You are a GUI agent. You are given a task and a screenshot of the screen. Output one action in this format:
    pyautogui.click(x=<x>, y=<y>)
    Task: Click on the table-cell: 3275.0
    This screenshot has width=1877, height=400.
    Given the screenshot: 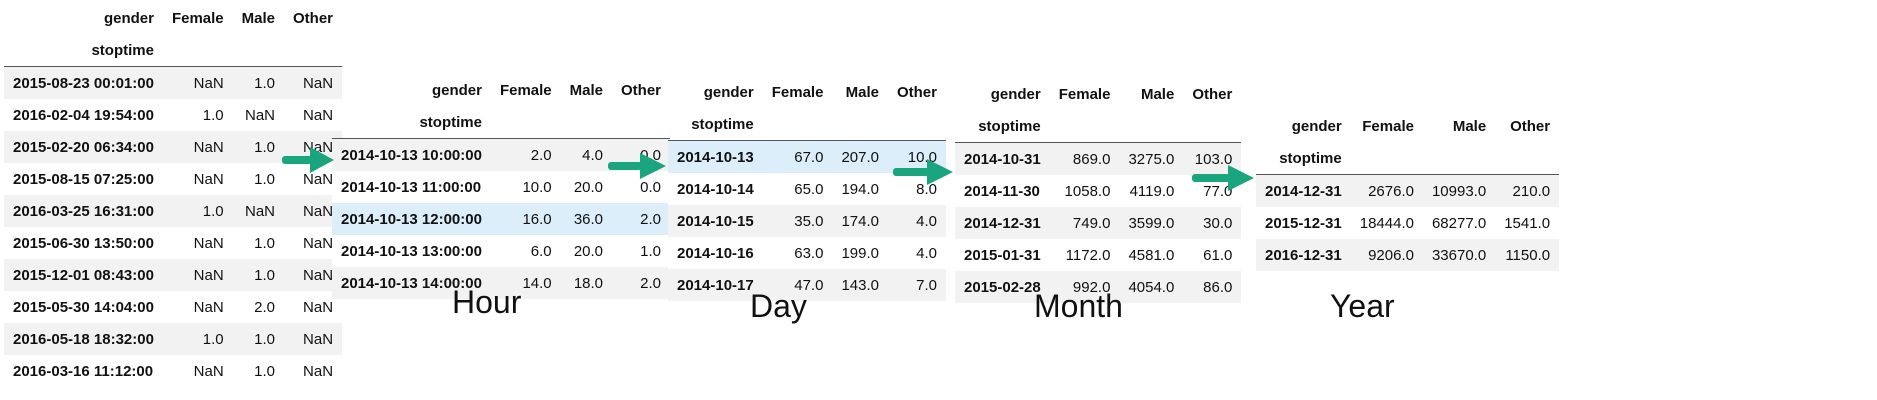 What is the action you would take?
    pyautogui.click(x=1151, y=159)
    